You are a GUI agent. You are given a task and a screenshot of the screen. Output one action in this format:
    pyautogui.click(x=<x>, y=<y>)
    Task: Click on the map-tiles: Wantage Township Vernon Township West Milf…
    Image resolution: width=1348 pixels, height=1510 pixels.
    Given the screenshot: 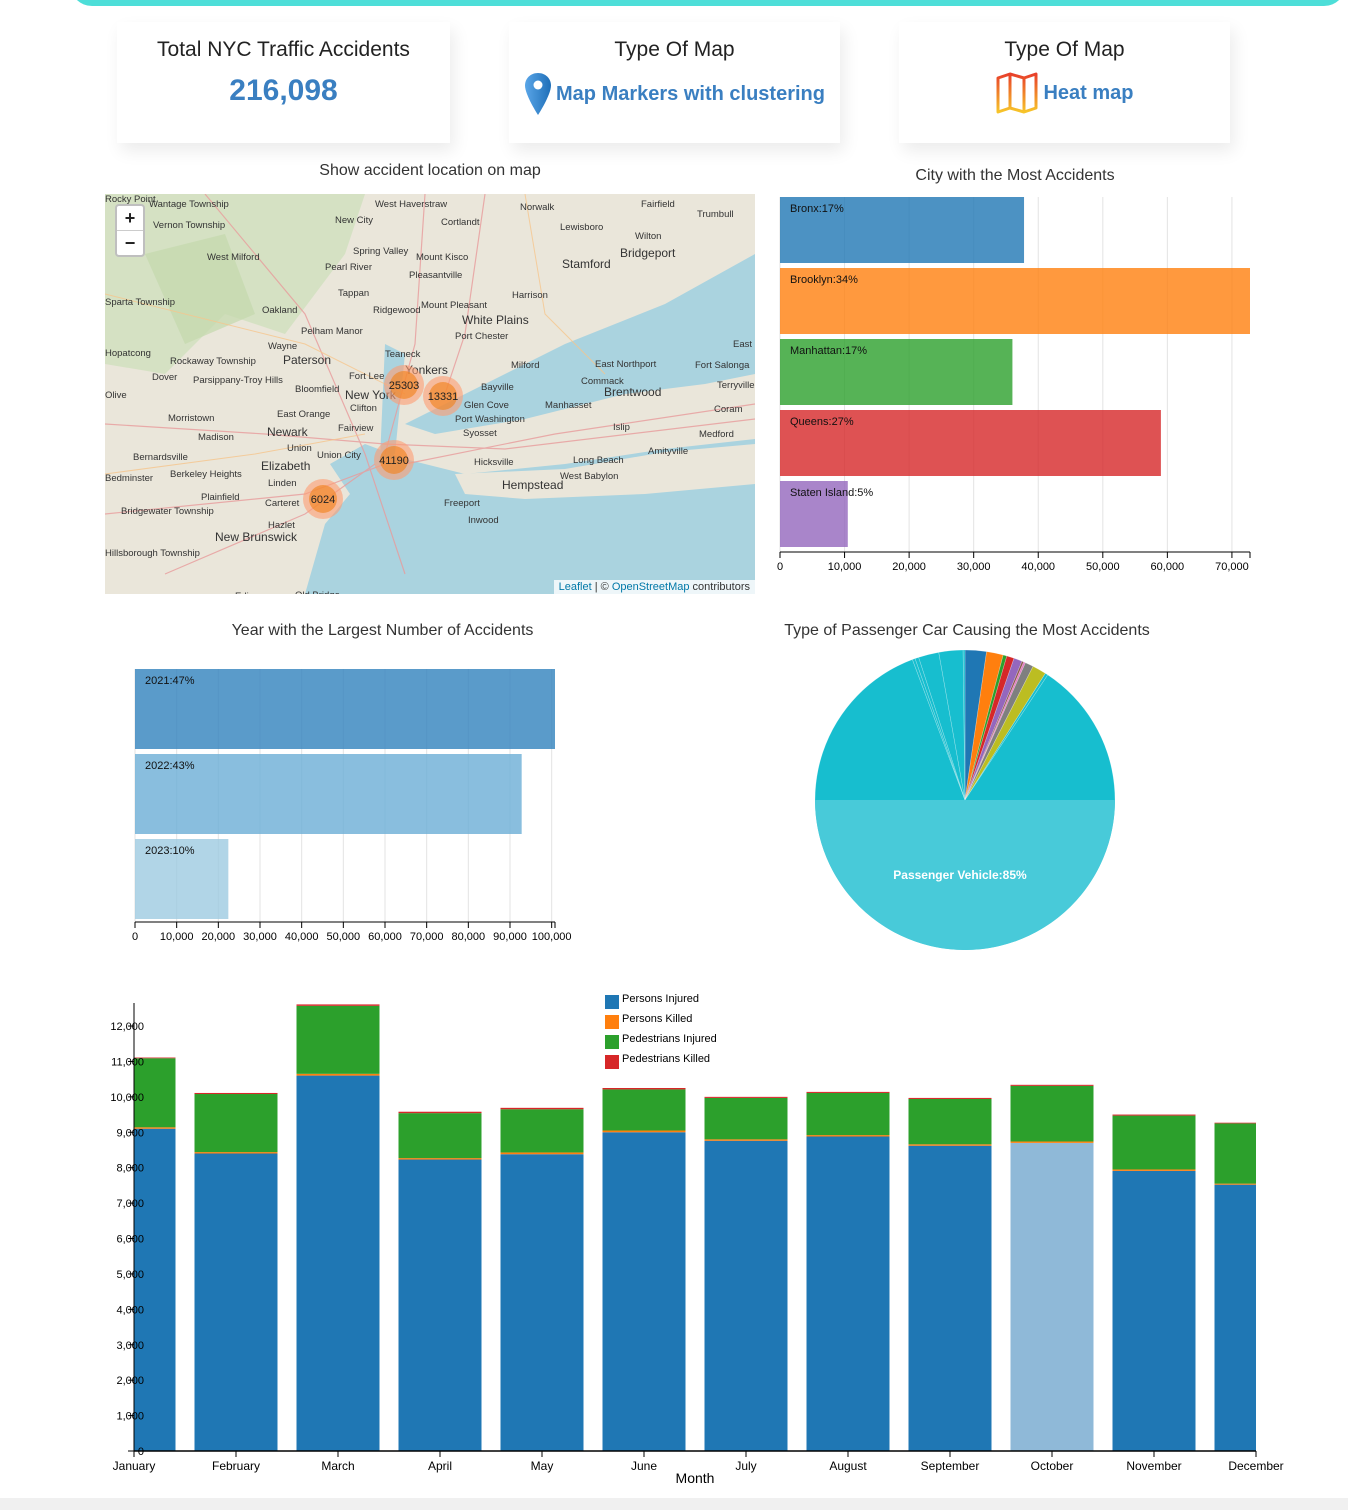 What is the action you would take?
    pyautogui.click(x=430, y=394)
    